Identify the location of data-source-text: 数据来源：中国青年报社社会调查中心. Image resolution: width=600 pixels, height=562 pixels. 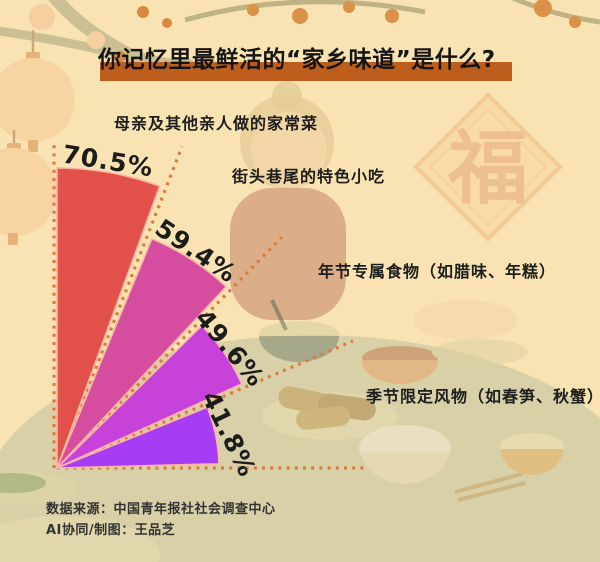
(161, 509).